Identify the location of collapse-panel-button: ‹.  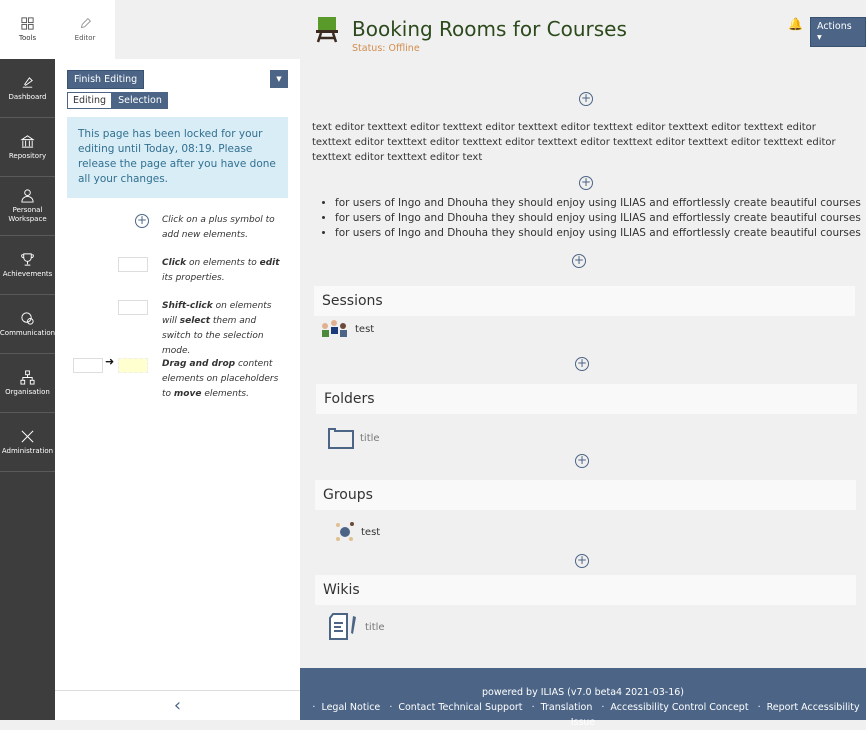
(177, 705).